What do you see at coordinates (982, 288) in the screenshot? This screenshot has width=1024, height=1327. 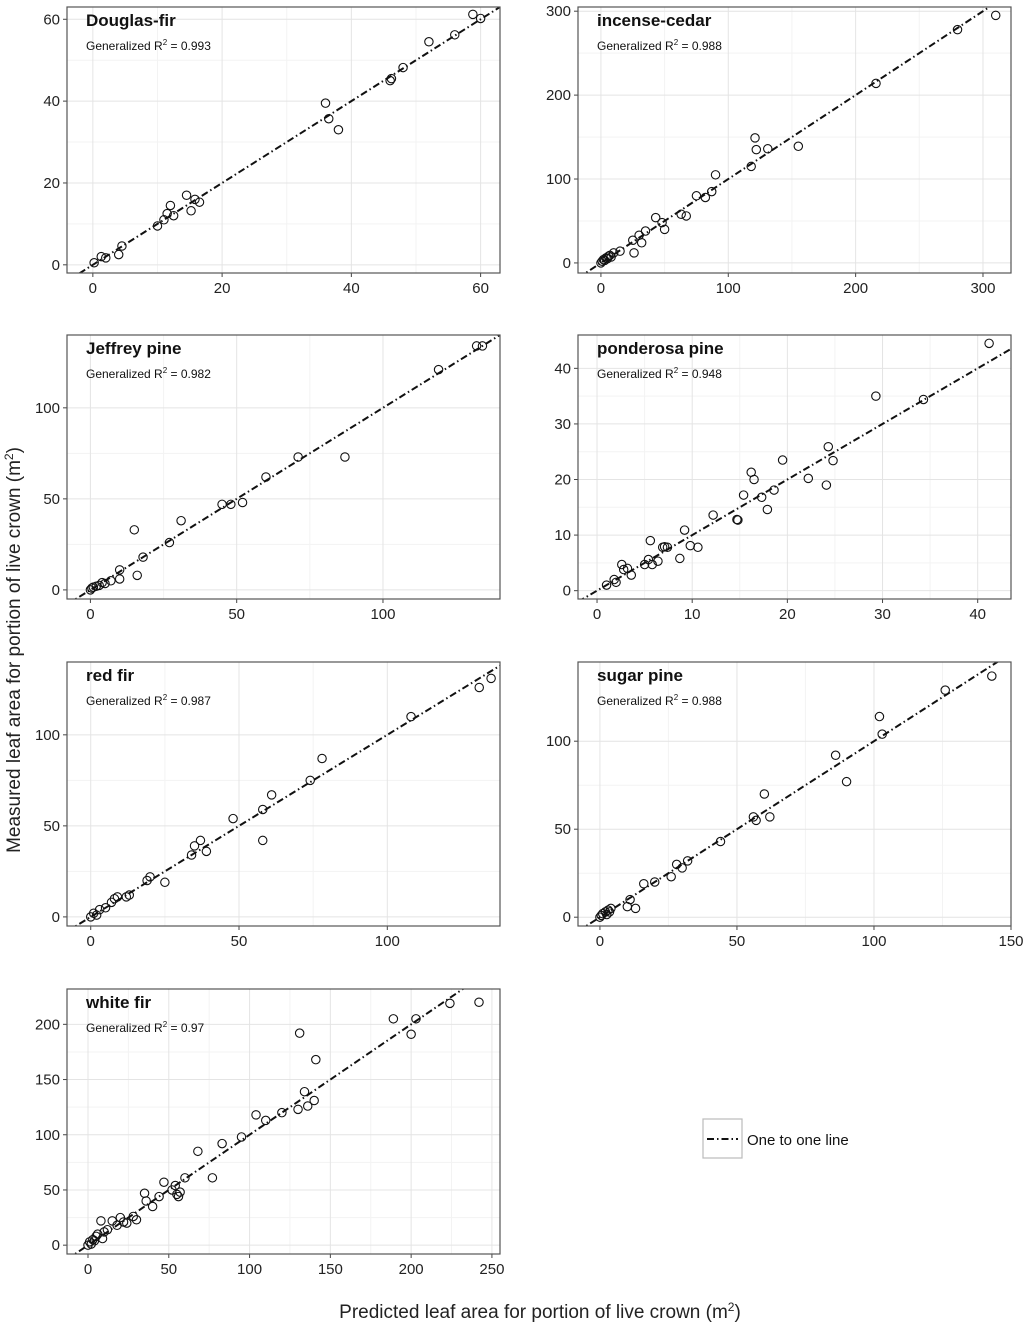 I see `x-tick-label: 300` at bounding box center [982, 288].